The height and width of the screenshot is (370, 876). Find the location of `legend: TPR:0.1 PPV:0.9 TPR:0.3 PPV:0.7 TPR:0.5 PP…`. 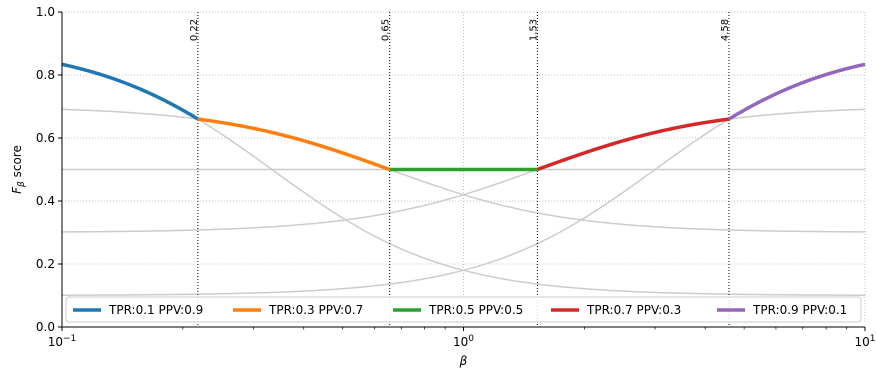

legend: TPR:0.1 PPV:0.9 TPR:0.3 PPV:0.7 TPR:0.5 PP… is located at coordinates (463, 309).